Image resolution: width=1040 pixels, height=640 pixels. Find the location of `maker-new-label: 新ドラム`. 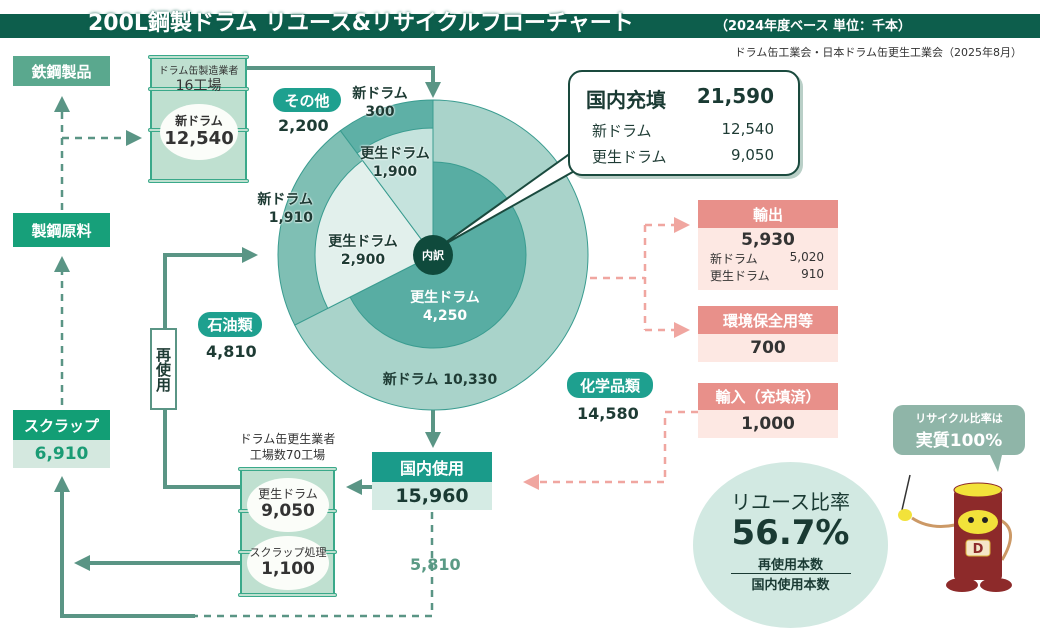

maker-new-label: 新ドラム is located at coordinates (199, 120).